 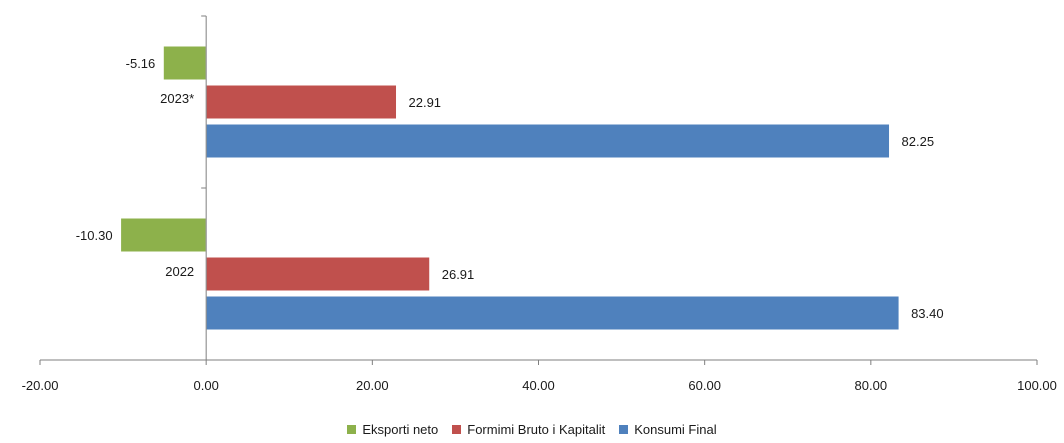 What do you see at coordinates (94, 235) in the screenshot?
I see `data-label-2-1: -10.30` at bounding box center [94, 235].